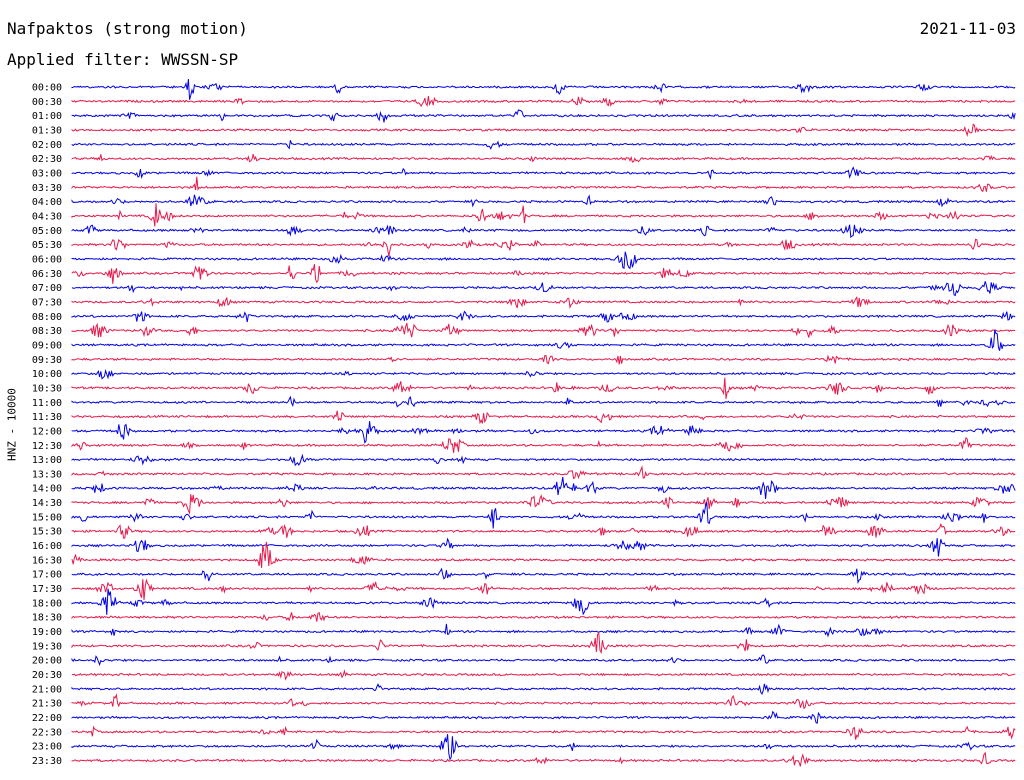  What do you see at coordinates (47, 331) in the screenshot?
I see `time-tick-label: 08:30` at bounding box center [47, 331].